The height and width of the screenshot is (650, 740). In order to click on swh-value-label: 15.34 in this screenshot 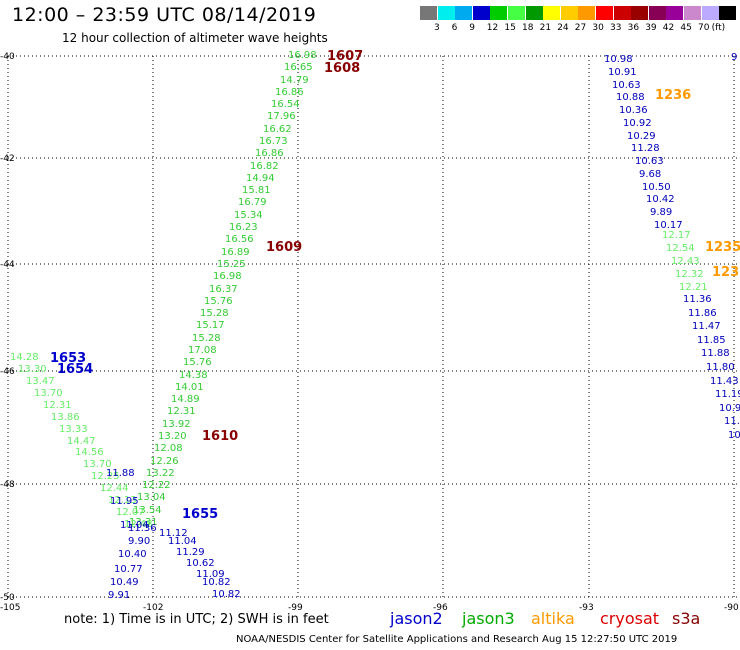, I will do `click(248, 215)`.